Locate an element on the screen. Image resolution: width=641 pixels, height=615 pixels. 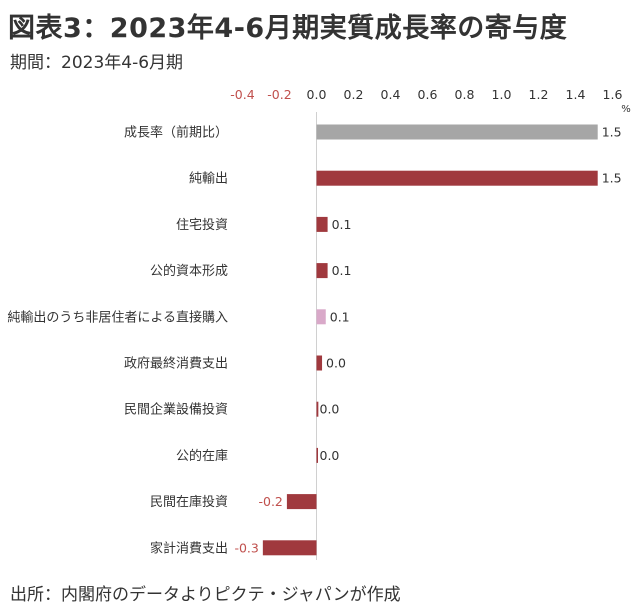
category-label: 公的資本形成 is located at coordinates (189, 271).